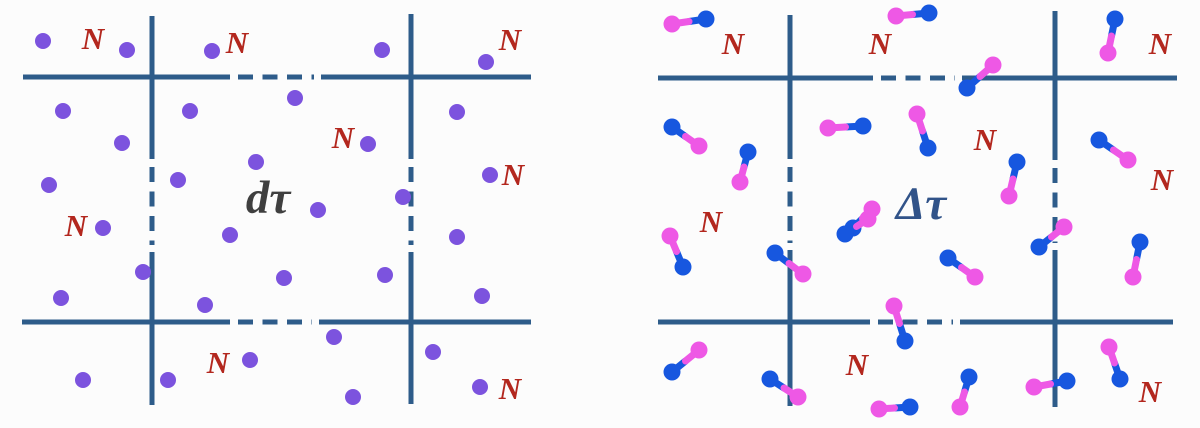  Describe the element at coordinates (921, 204) in the screenshot. I see `right-volume-label: Δτ` at that location.